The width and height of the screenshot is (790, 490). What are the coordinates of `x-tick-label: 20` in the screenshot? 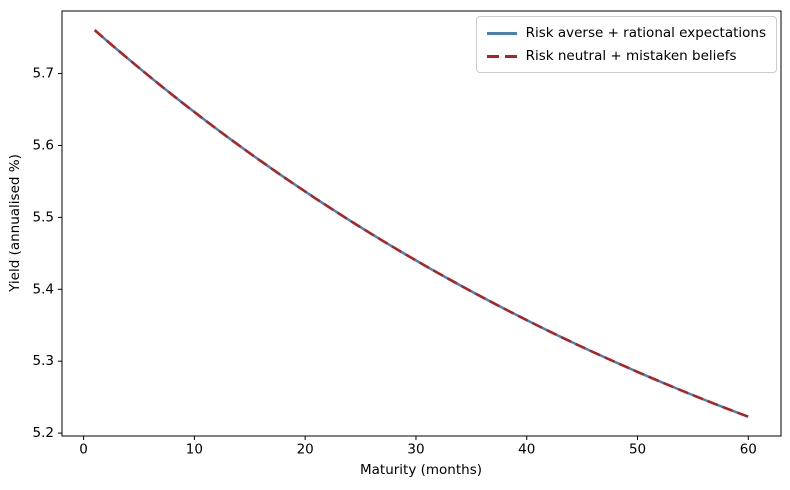 It's located at (305, 450).